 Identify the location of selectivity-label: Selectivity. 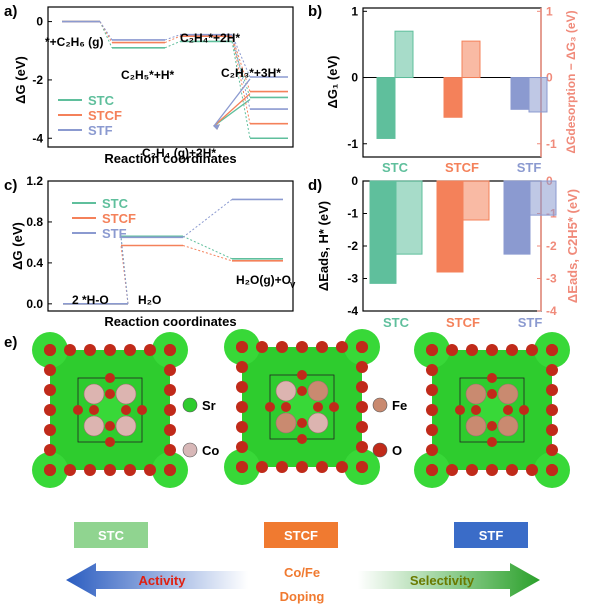
(442, 580).